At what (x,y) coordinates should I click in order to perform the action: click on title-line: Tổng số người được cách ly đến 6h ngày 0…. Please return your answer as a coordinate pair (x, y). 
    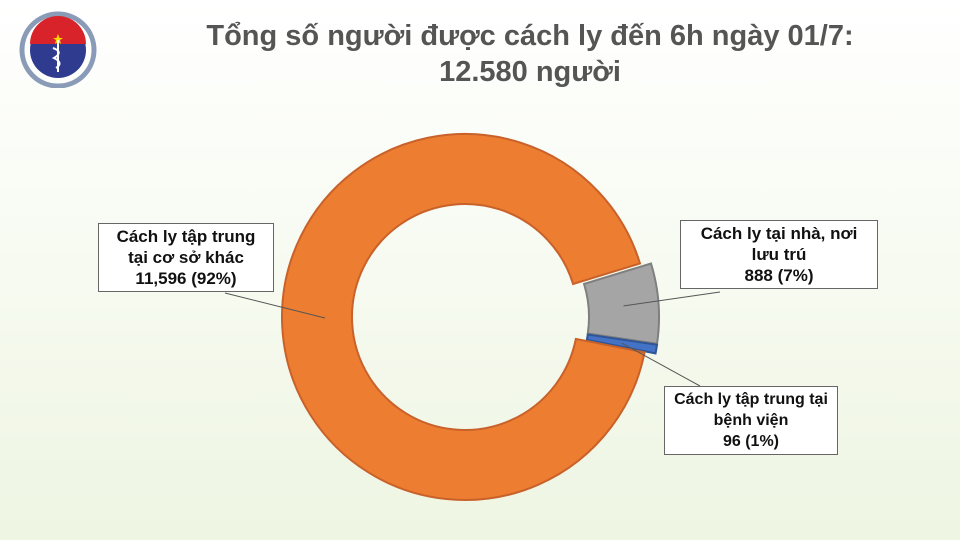
    Looking at the image, I should click on (530, 36).